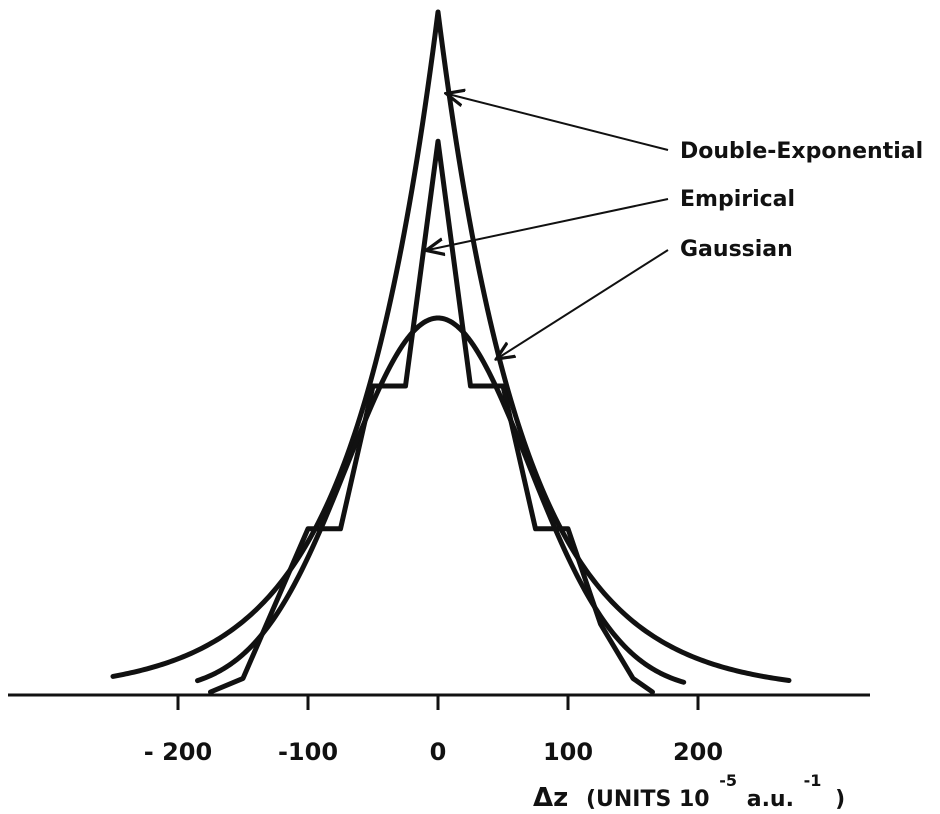 The width and height of the screenshot is (940, 814). What do you see at coordinates (648, 799) in the screenshot?
I see `x-axis-label-units: (UNITS 10` at bounding box center [648, 799].